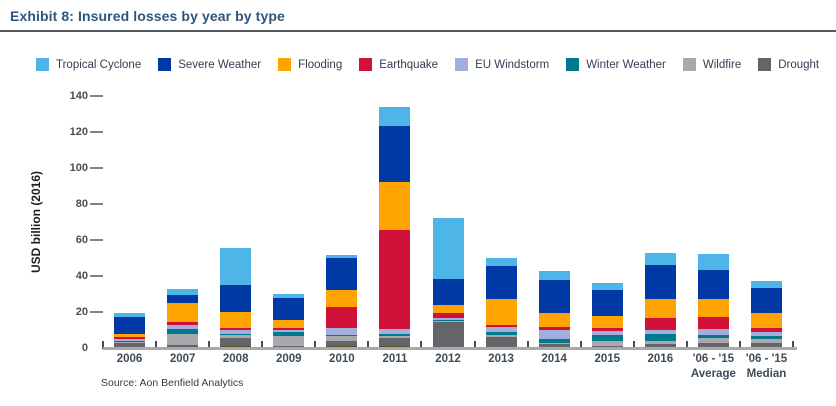  What do you see at coordinates (395, 359) in the screenshot?
I see `x-tick-label: 2011` at bounding box center [395, 359].